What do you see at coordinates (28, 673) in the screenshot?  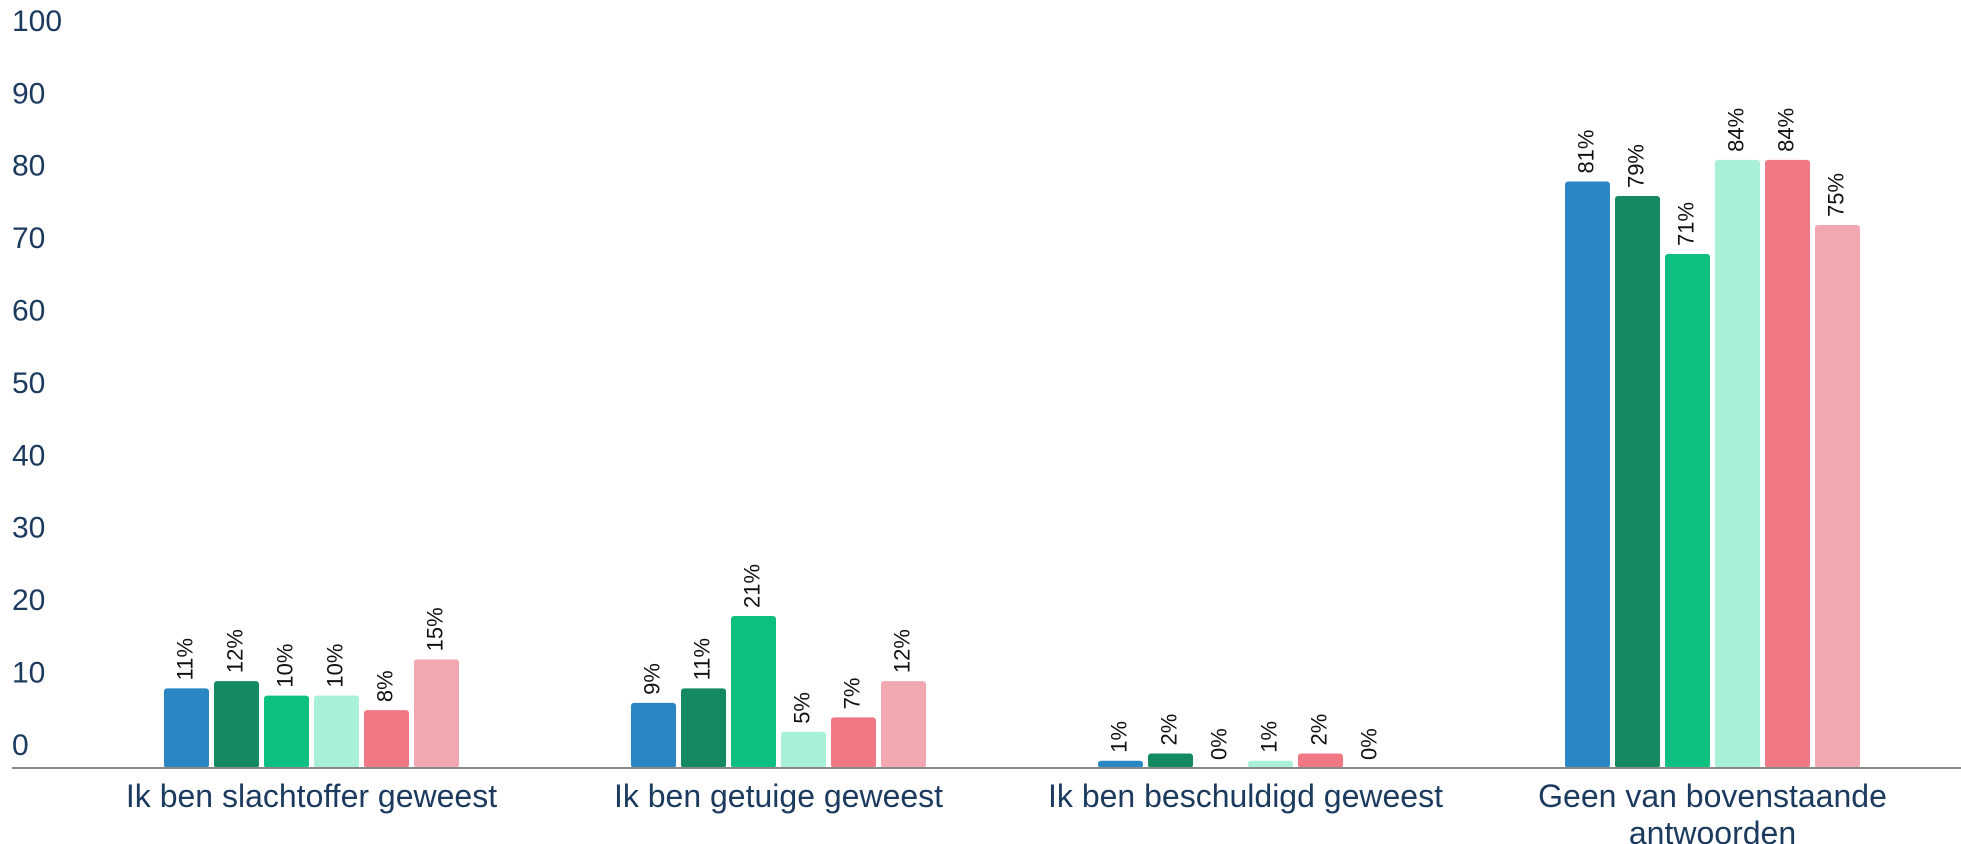 I see `y-tick-label: 10` at bounding box center [28, 673].